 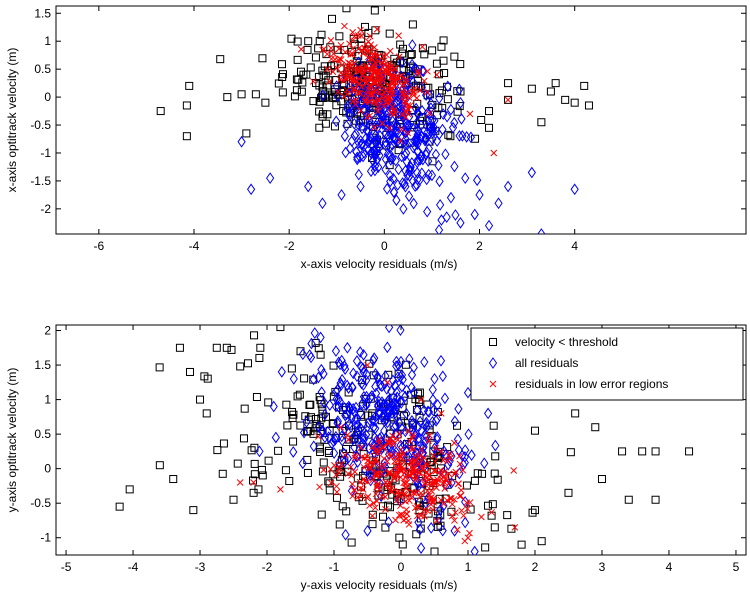 What do you see at coordinates (40, 125) in the screenshot?
I see `y-tick-label: -0.5` at bounding box center [40, 125].